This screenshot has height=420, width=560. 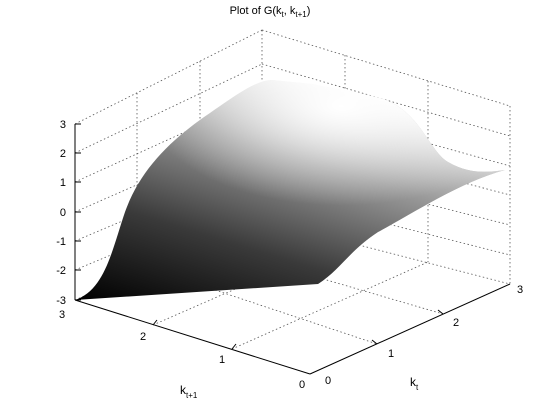 What do you see at coordinates (63, 154) in the screenshot?
I see `z-tick-label: 2` at bounding box center [63, 154].